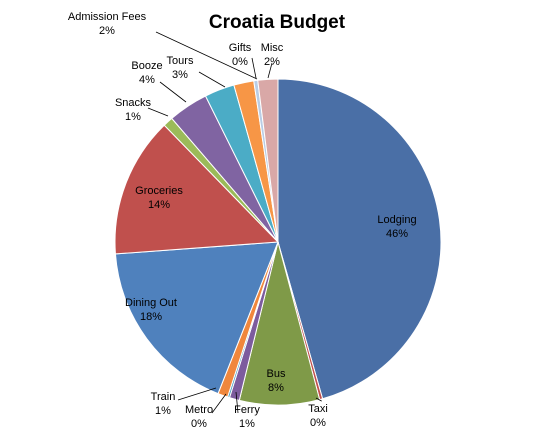 The width and height of the screenshot is (560, 439). I want to click on slice-label-tours: Tours, so click(180, 61).